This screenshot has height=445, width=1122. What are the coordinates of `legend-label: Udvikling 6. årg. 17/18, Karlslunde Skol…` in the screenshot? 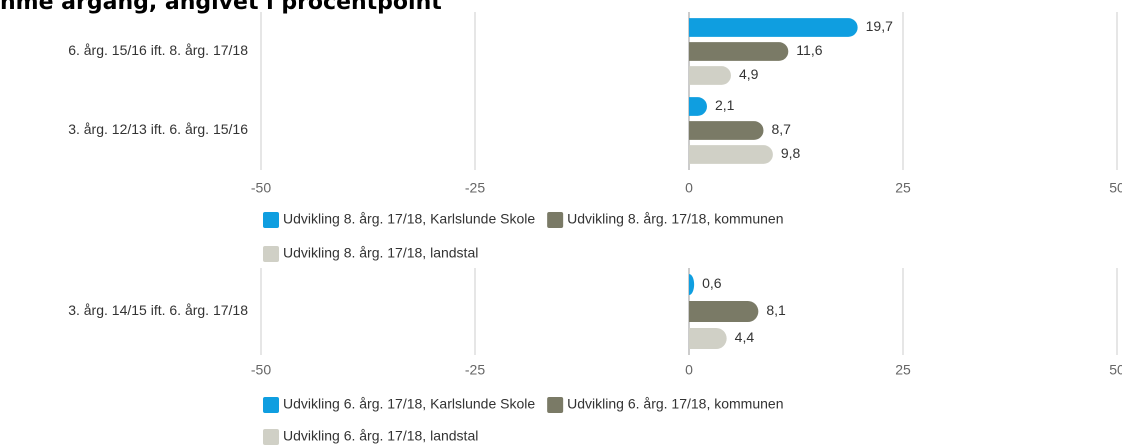 It's located at (409, 404).